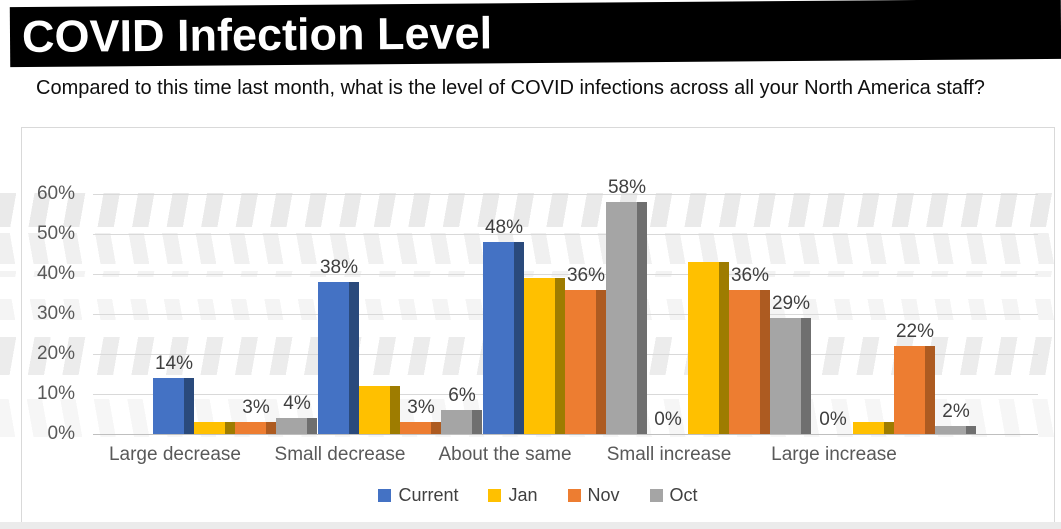 This screenshot has height=529, width=1061. Describe the element at coordinates (915, 331) in the screenshot. I see `data-label-nov: 22%` at that location.